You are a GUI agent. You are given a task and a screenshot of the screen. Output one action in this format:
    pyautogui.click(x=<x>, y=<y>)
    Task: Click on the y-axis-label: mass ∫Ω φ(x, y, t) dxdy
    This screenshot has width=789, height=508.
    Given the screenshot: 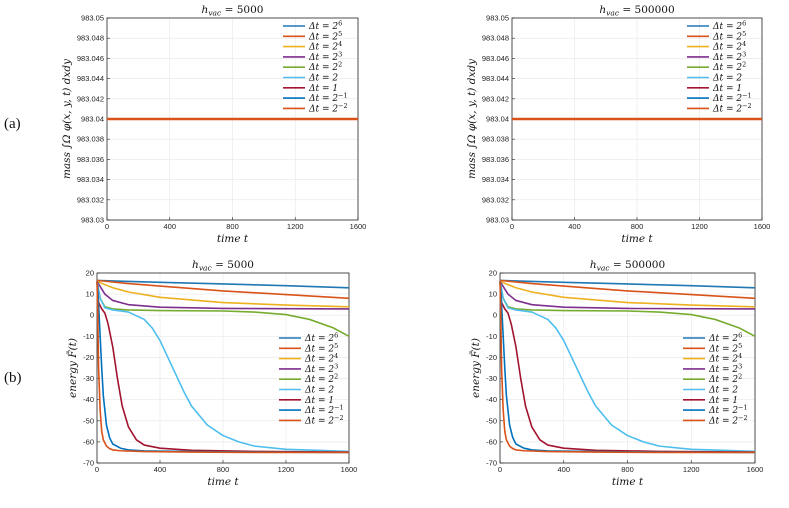 What is the action you would take?
    pyautogui.click(x=67, y=118)
    